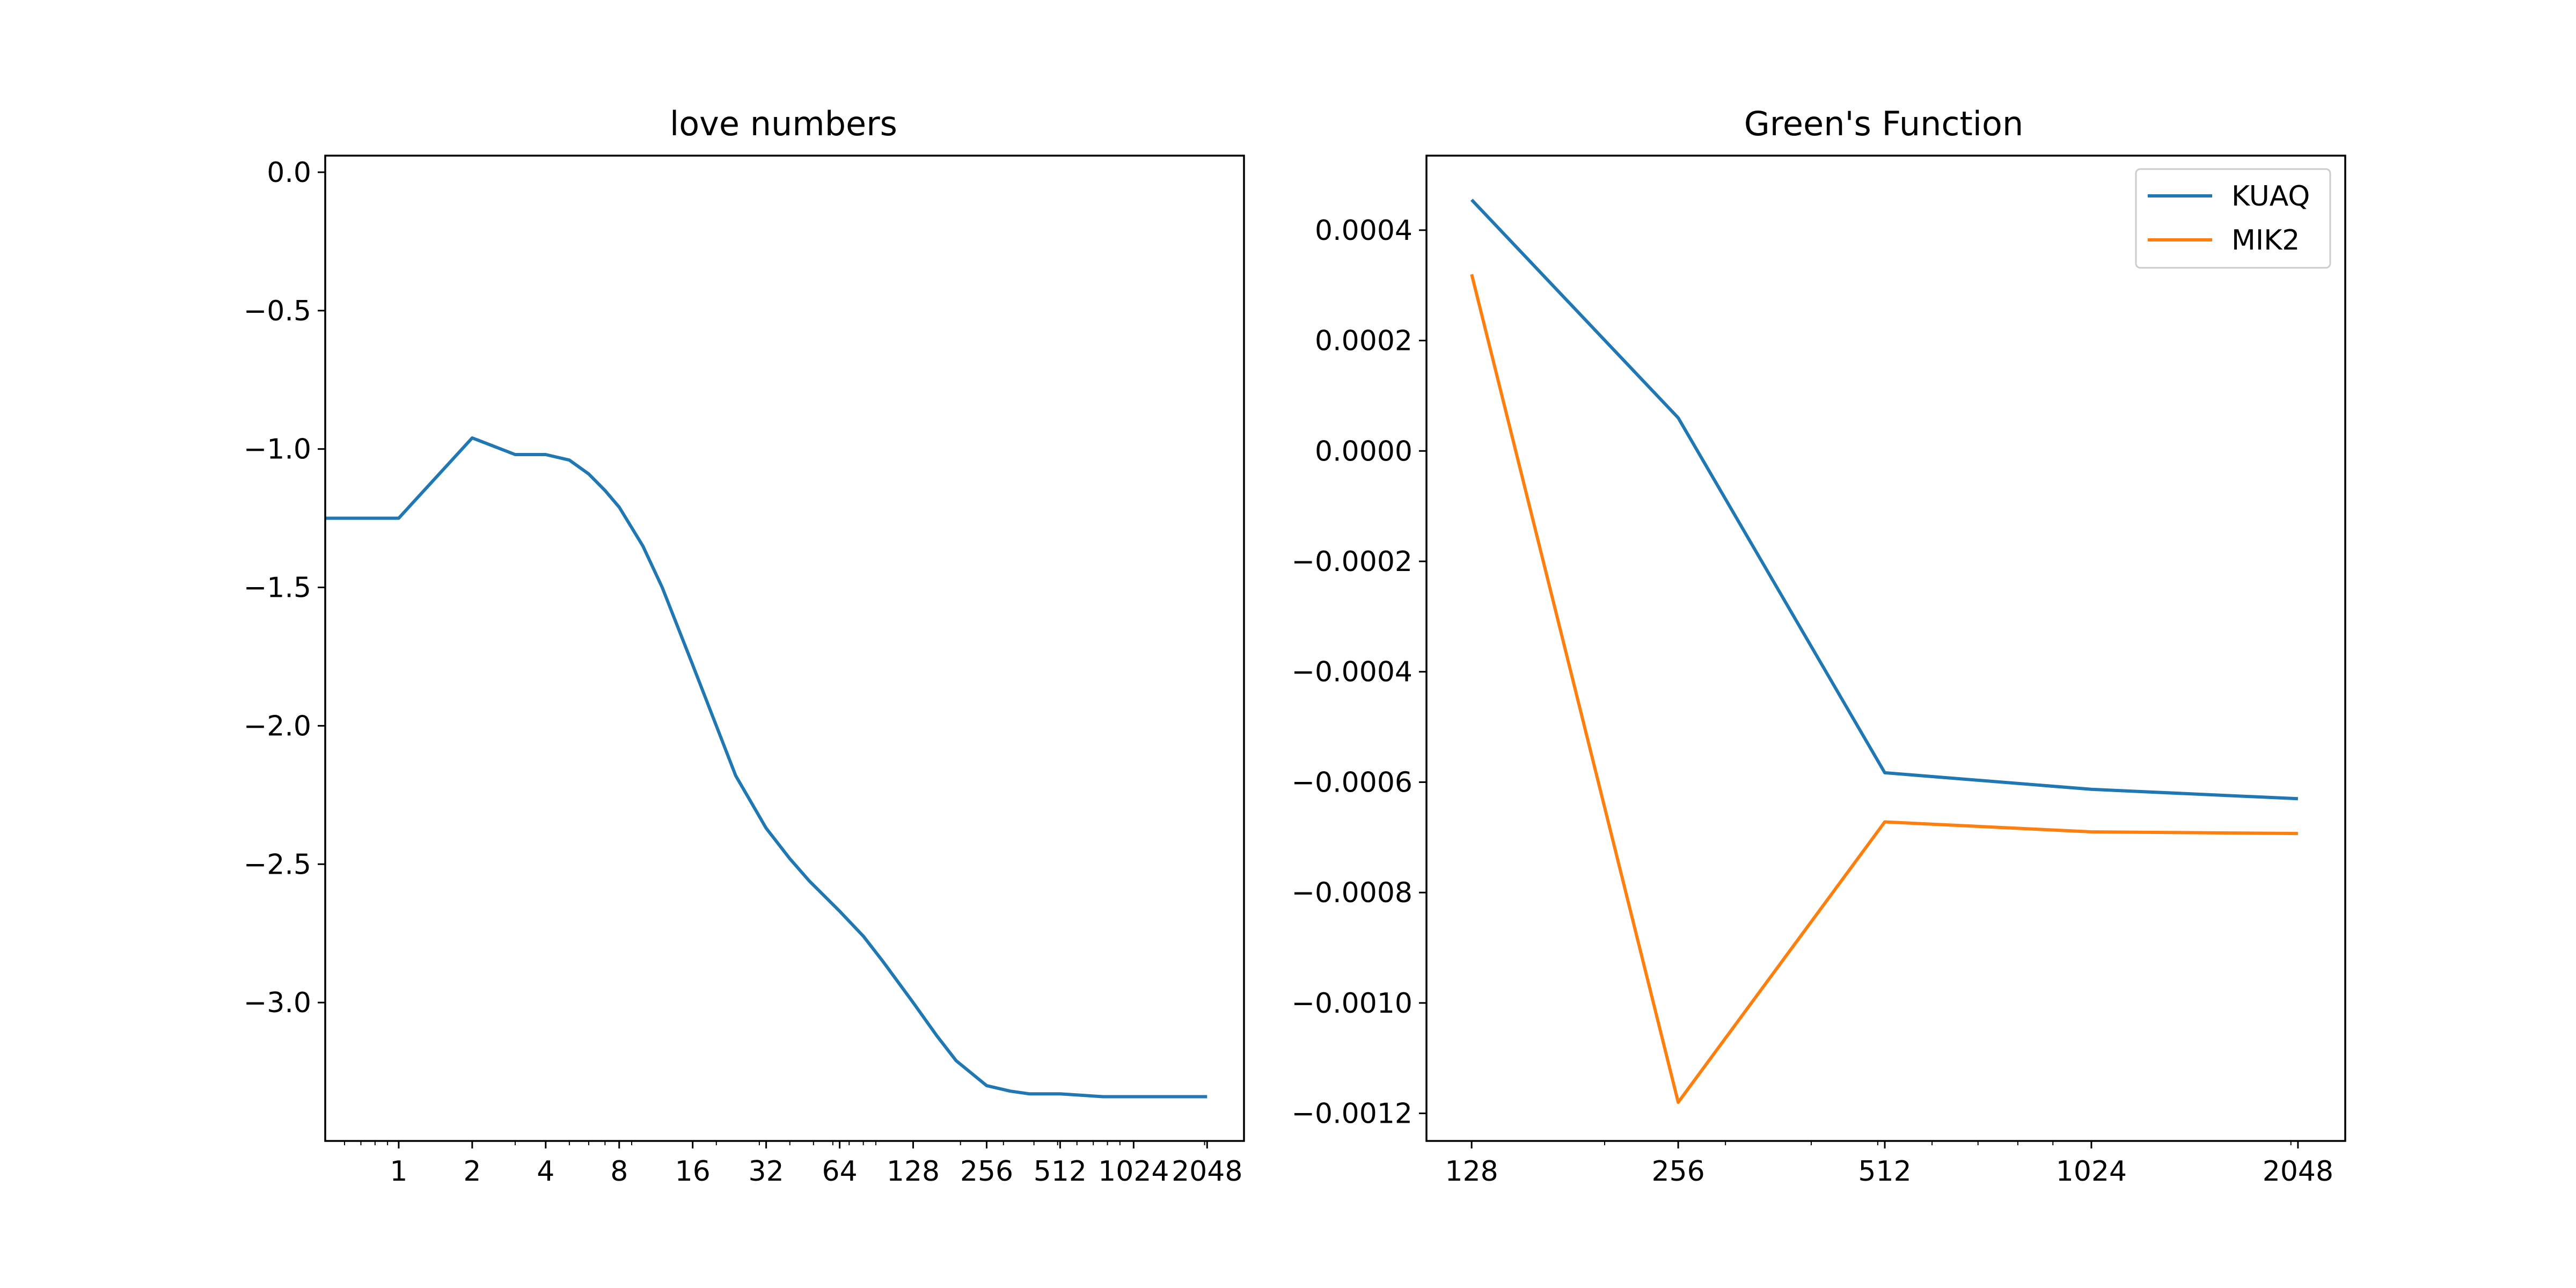 This screenshot has width=2576, height=1288. I want to click on y-tick-label: −1.5, so click(277, 588).